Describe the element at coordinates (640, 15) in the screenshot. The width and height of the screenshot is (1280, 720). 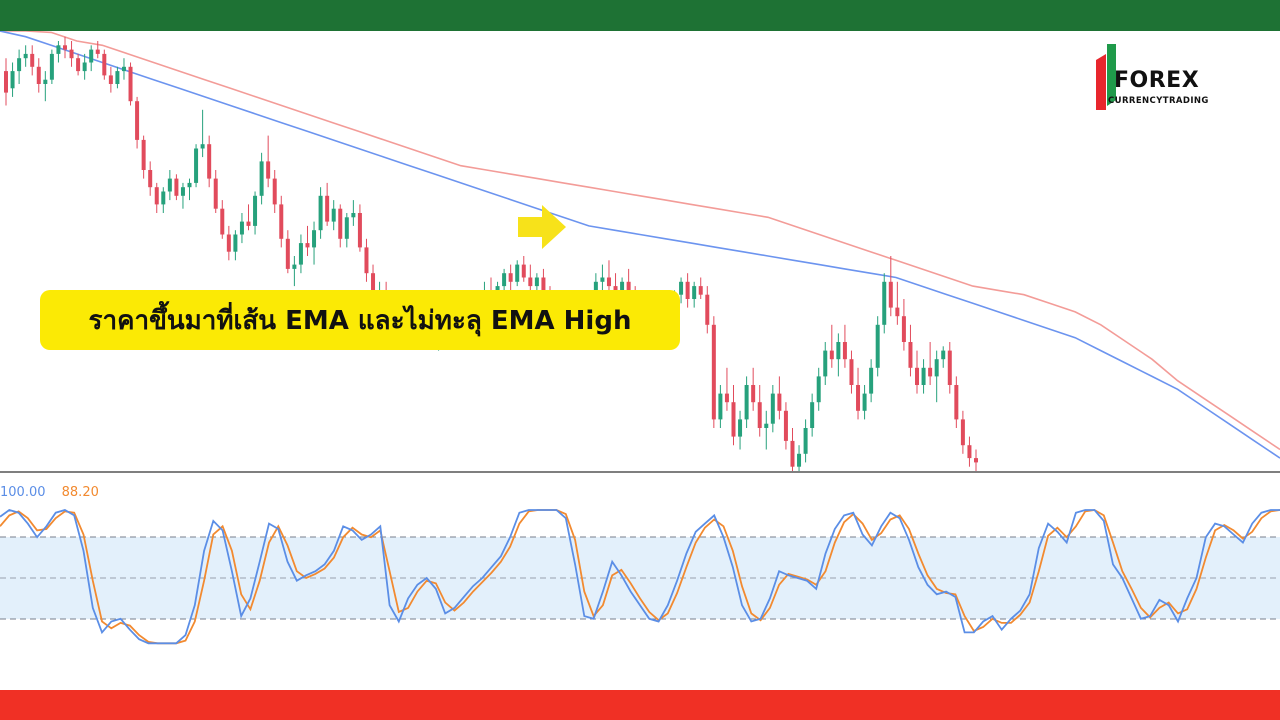
I see `top-banner-band` at that location.